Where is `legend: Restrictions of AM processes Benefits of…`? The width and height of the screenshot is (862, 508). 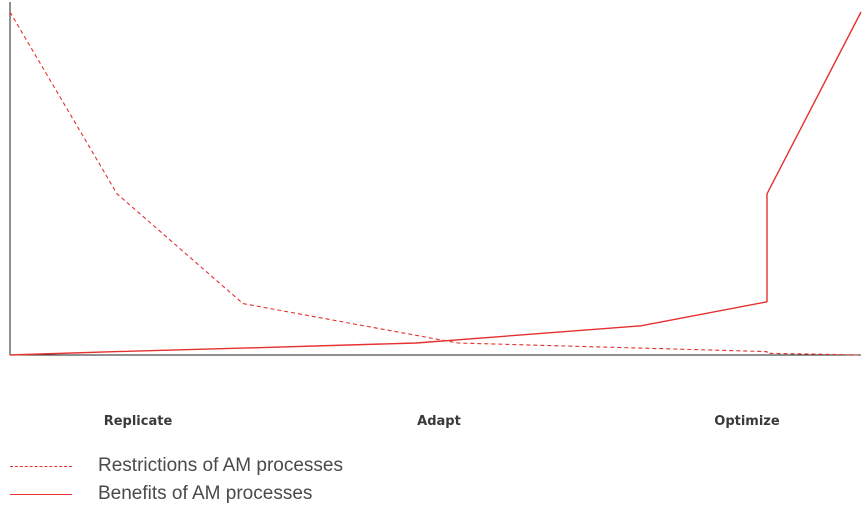
legend: Restrictions of AM processes Benefits of… is located at coordinates (176, 480).